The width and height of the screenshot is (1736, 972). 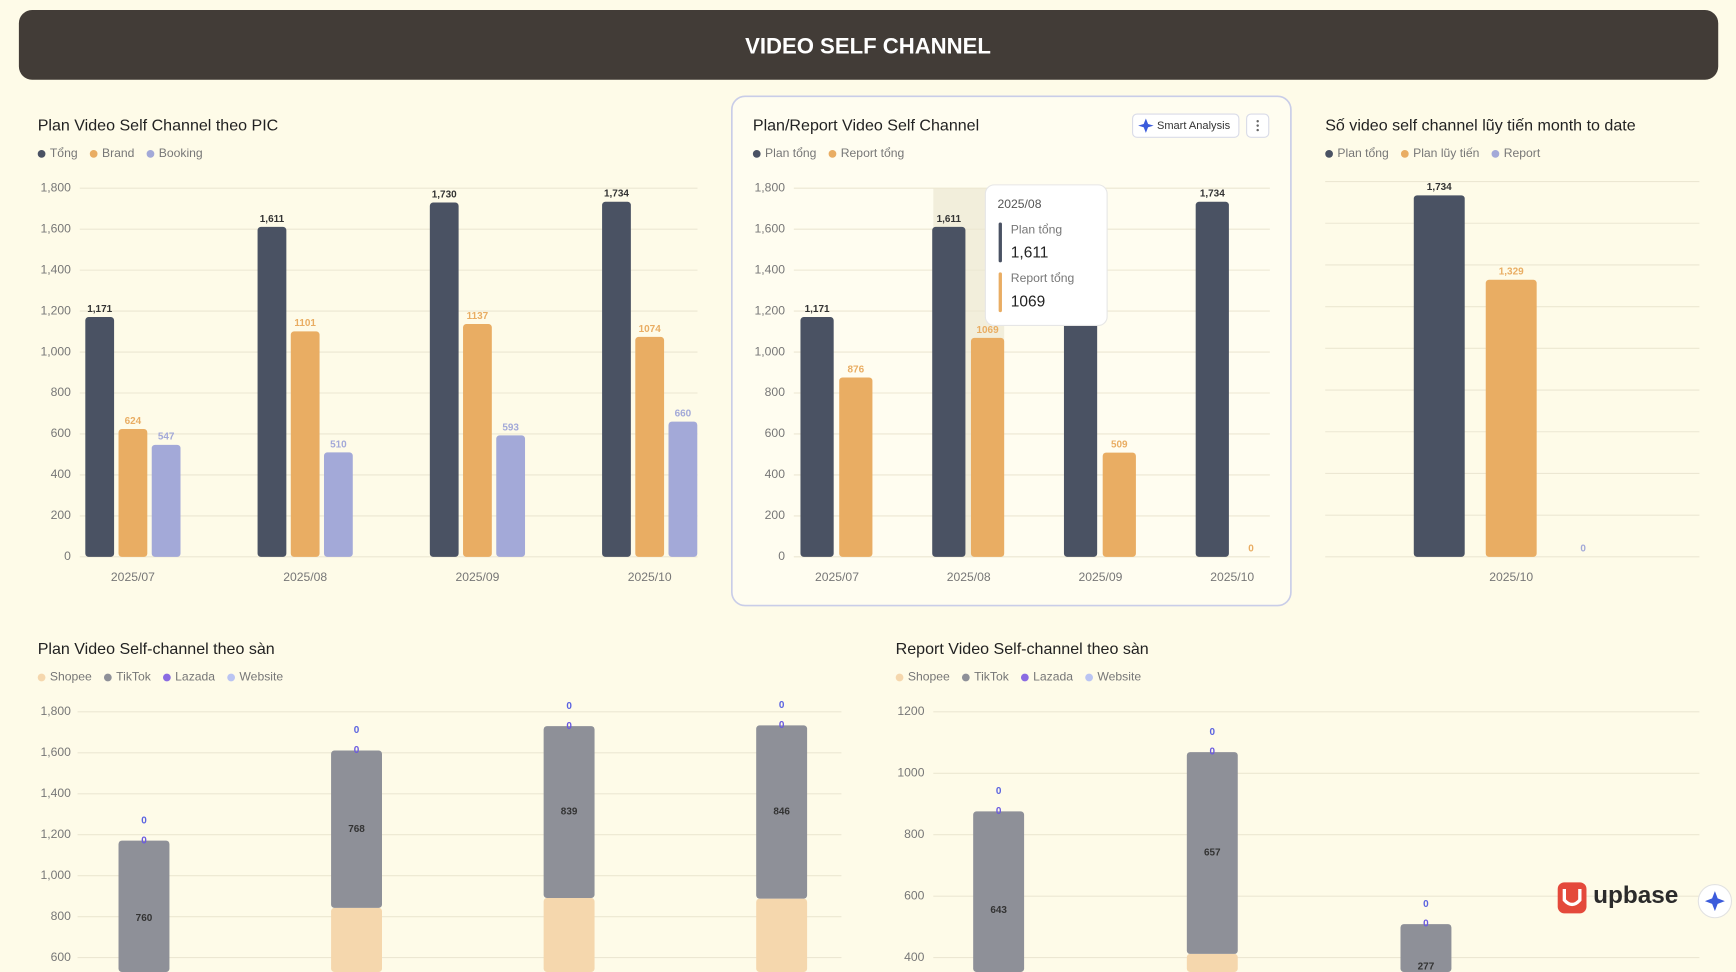 What do you see at coordinates (992, 677) in the screenshot?
I see `legend-label: TikTok` at bounding box center [992, 677].